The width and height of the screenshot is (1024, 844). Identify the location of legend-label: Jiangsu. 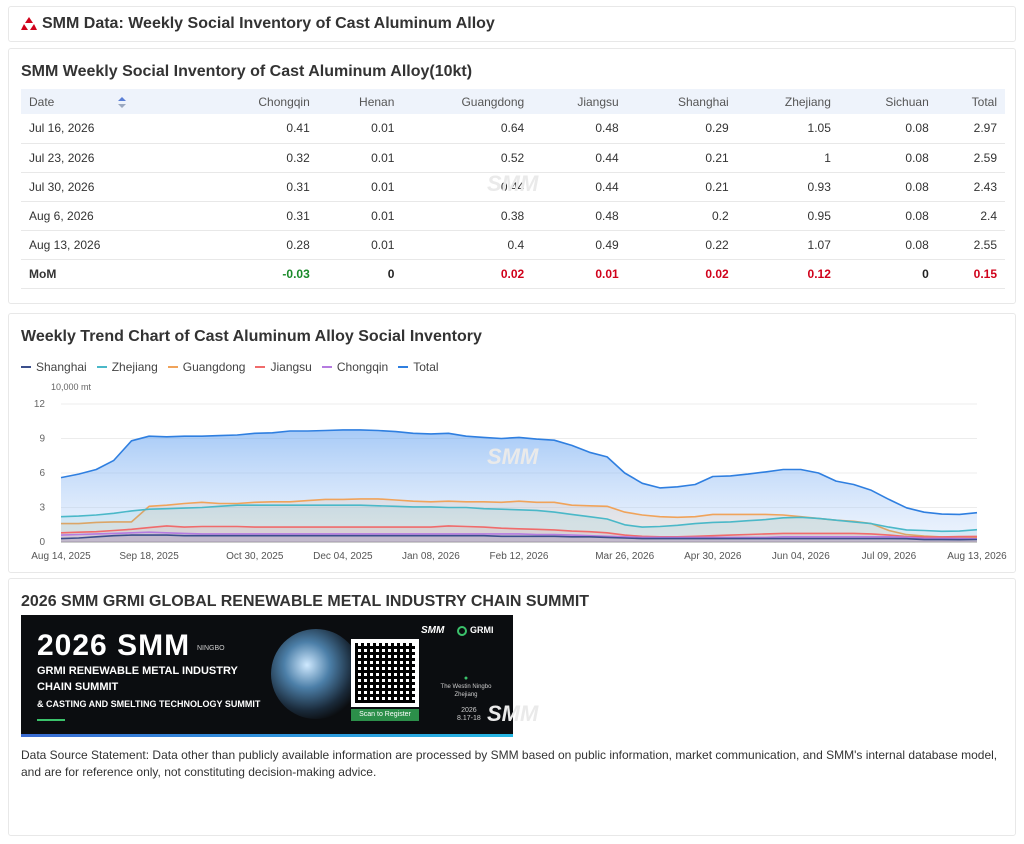
(291, 367).